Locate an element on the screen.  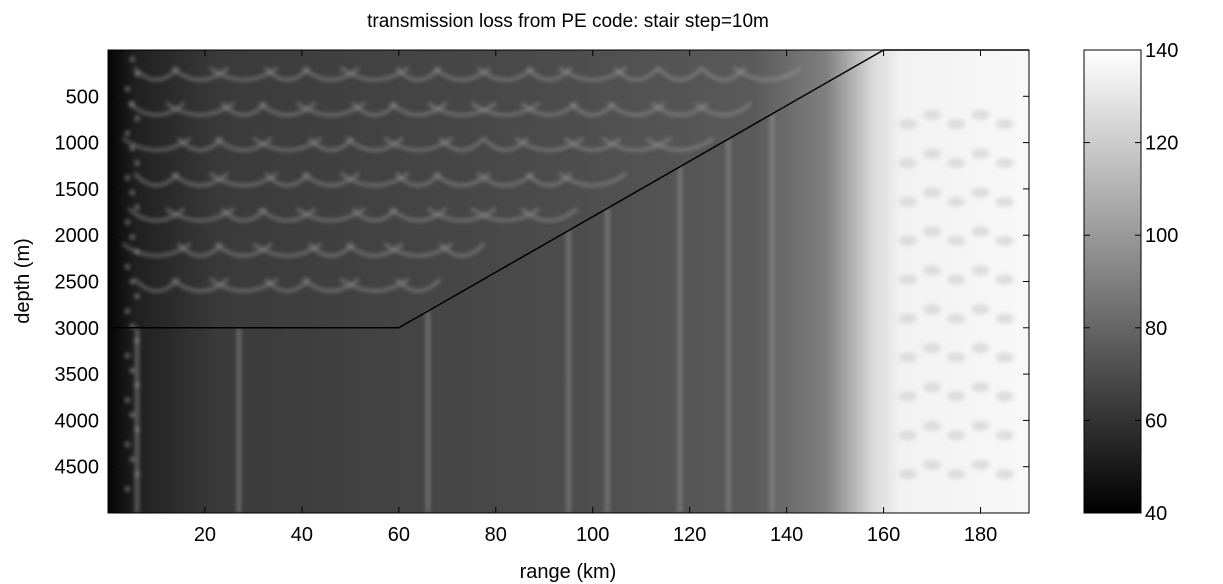
colorbar-tick-label: 80 is located at coordinates (1156, 329).